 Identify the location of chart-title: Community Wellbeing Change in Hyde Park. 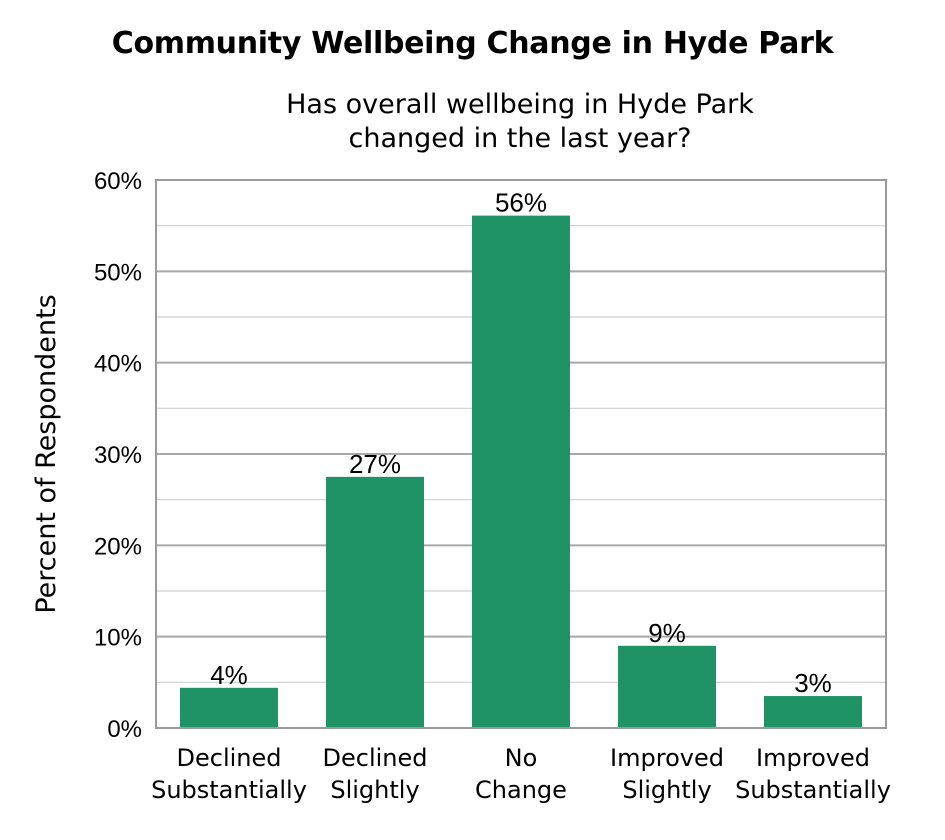
(472, 43).